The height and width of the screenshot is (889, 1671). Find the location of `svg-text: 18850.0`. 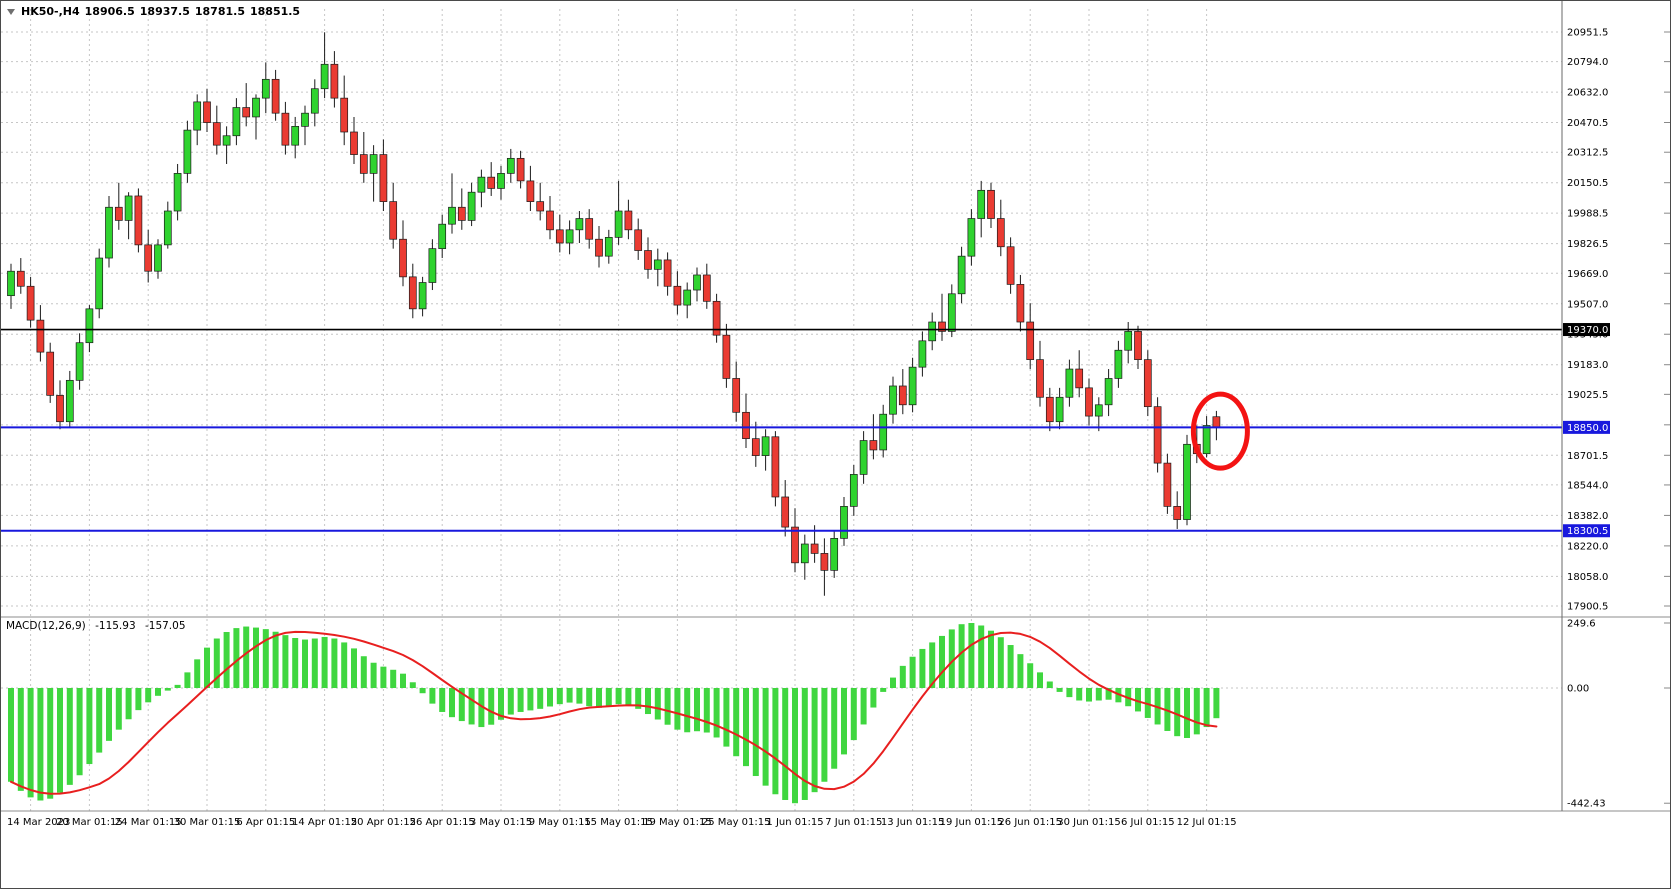

svg-text: 18850.0 is located at coordinates (1587, 428).